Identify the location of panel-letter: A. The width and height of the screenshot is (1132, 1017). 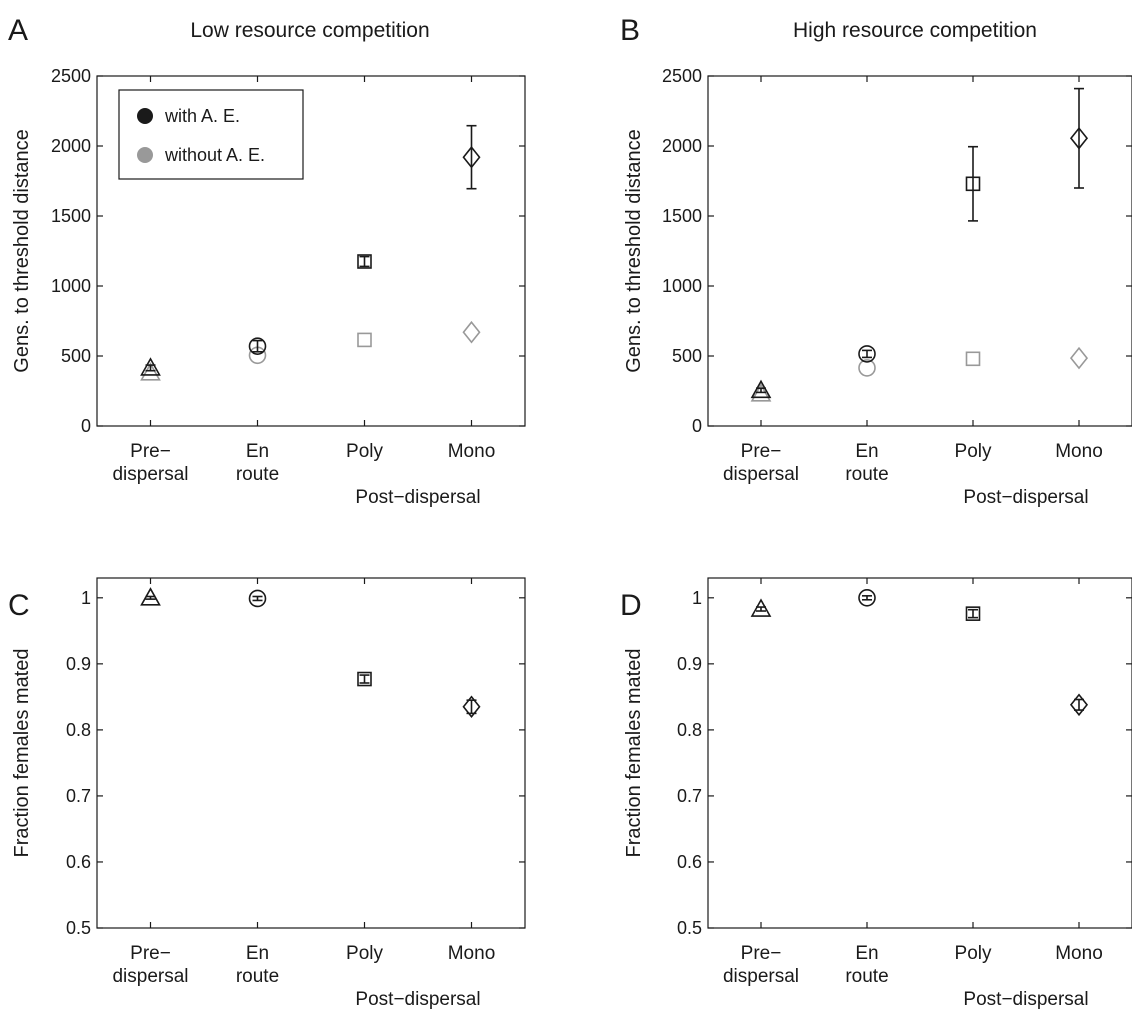
(18, 30).